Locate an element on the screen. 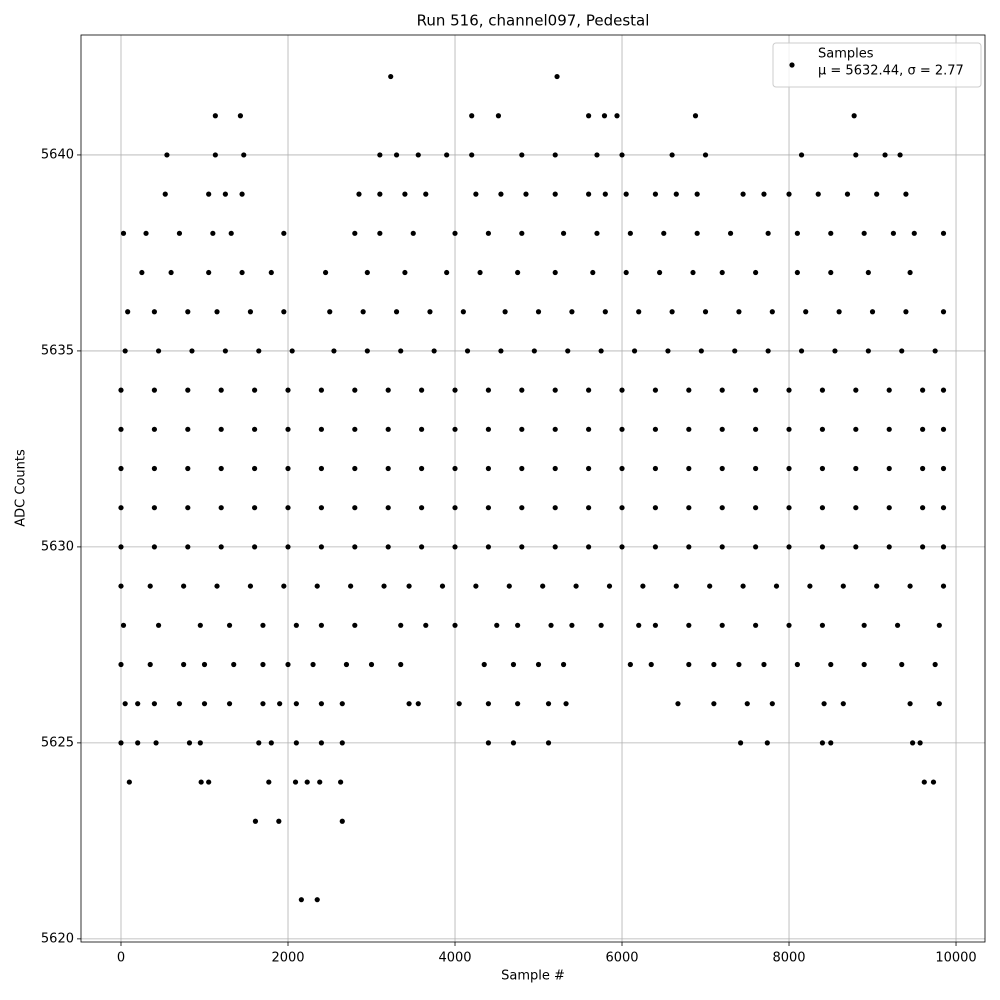 This screenshot has height=1000, width=1000. legend-marker is located at coordinates (792, 65).